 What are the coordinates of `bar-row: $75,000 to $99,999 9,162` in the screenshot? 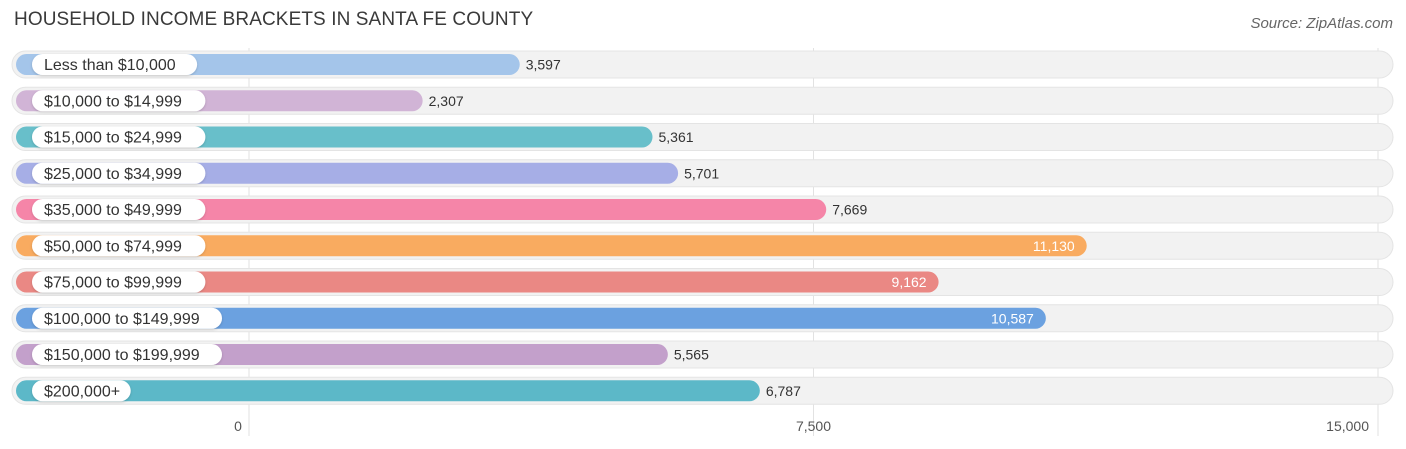 It's located at (702, 282).